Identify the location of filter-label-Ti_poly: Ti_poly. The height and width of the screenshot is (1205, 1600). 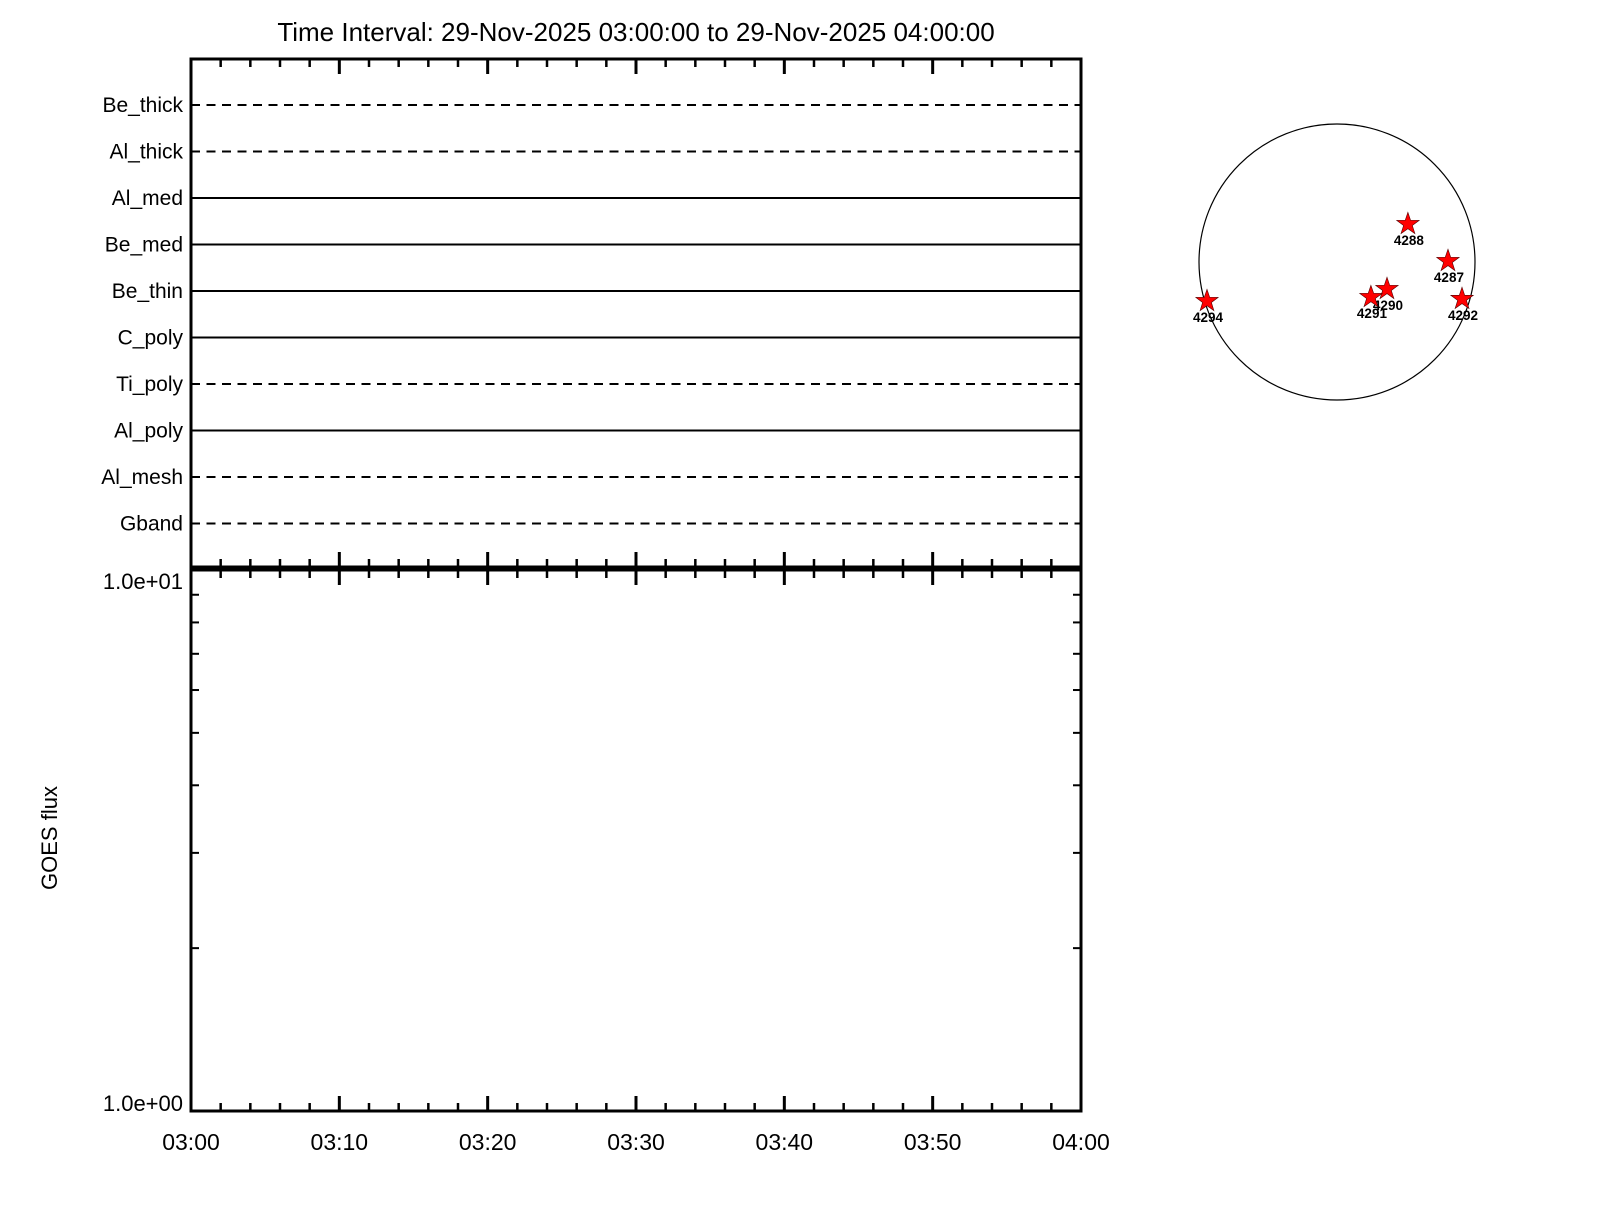
(149, 384).